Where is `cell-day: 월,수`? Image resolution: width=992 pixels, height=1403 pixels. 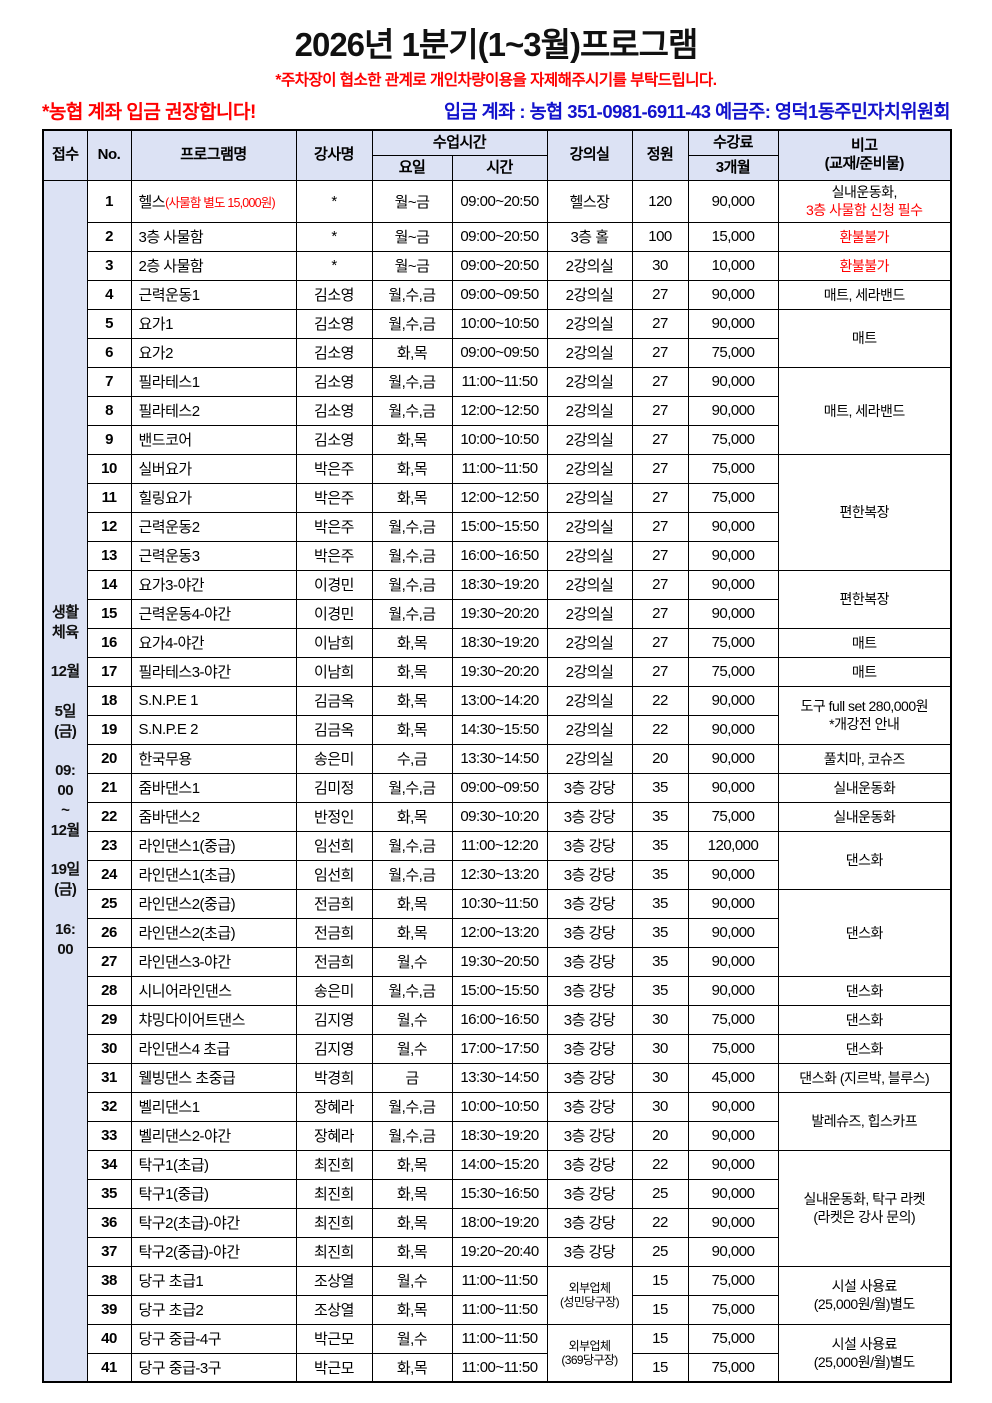 cell-day: 월,수 is located at coordinates (412, 1280).